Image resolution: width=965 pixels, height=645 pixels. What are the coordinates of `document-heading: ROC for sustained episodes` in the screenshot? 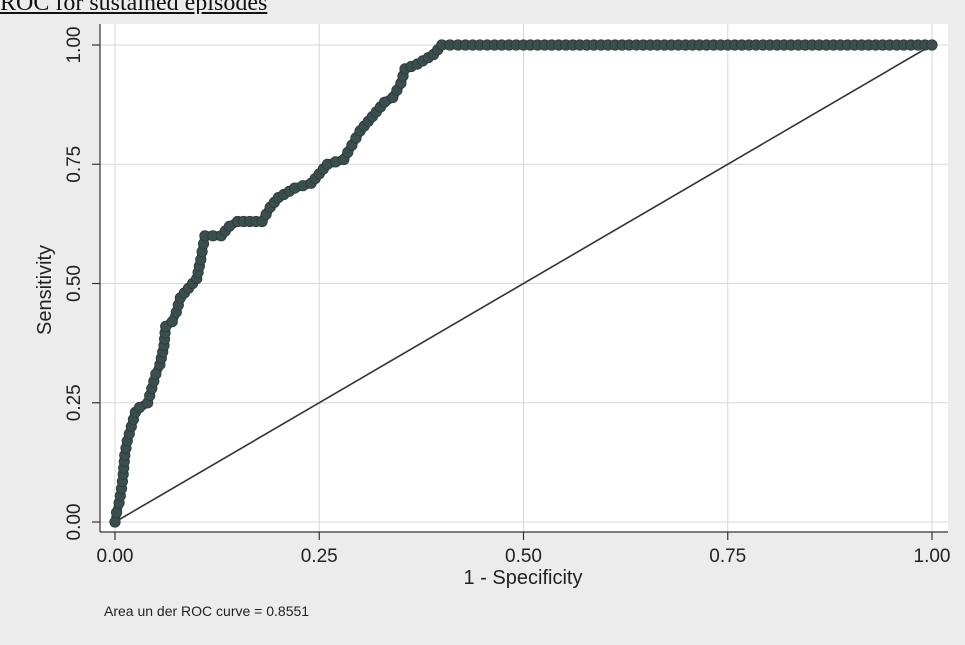 It's located at (134, 8).